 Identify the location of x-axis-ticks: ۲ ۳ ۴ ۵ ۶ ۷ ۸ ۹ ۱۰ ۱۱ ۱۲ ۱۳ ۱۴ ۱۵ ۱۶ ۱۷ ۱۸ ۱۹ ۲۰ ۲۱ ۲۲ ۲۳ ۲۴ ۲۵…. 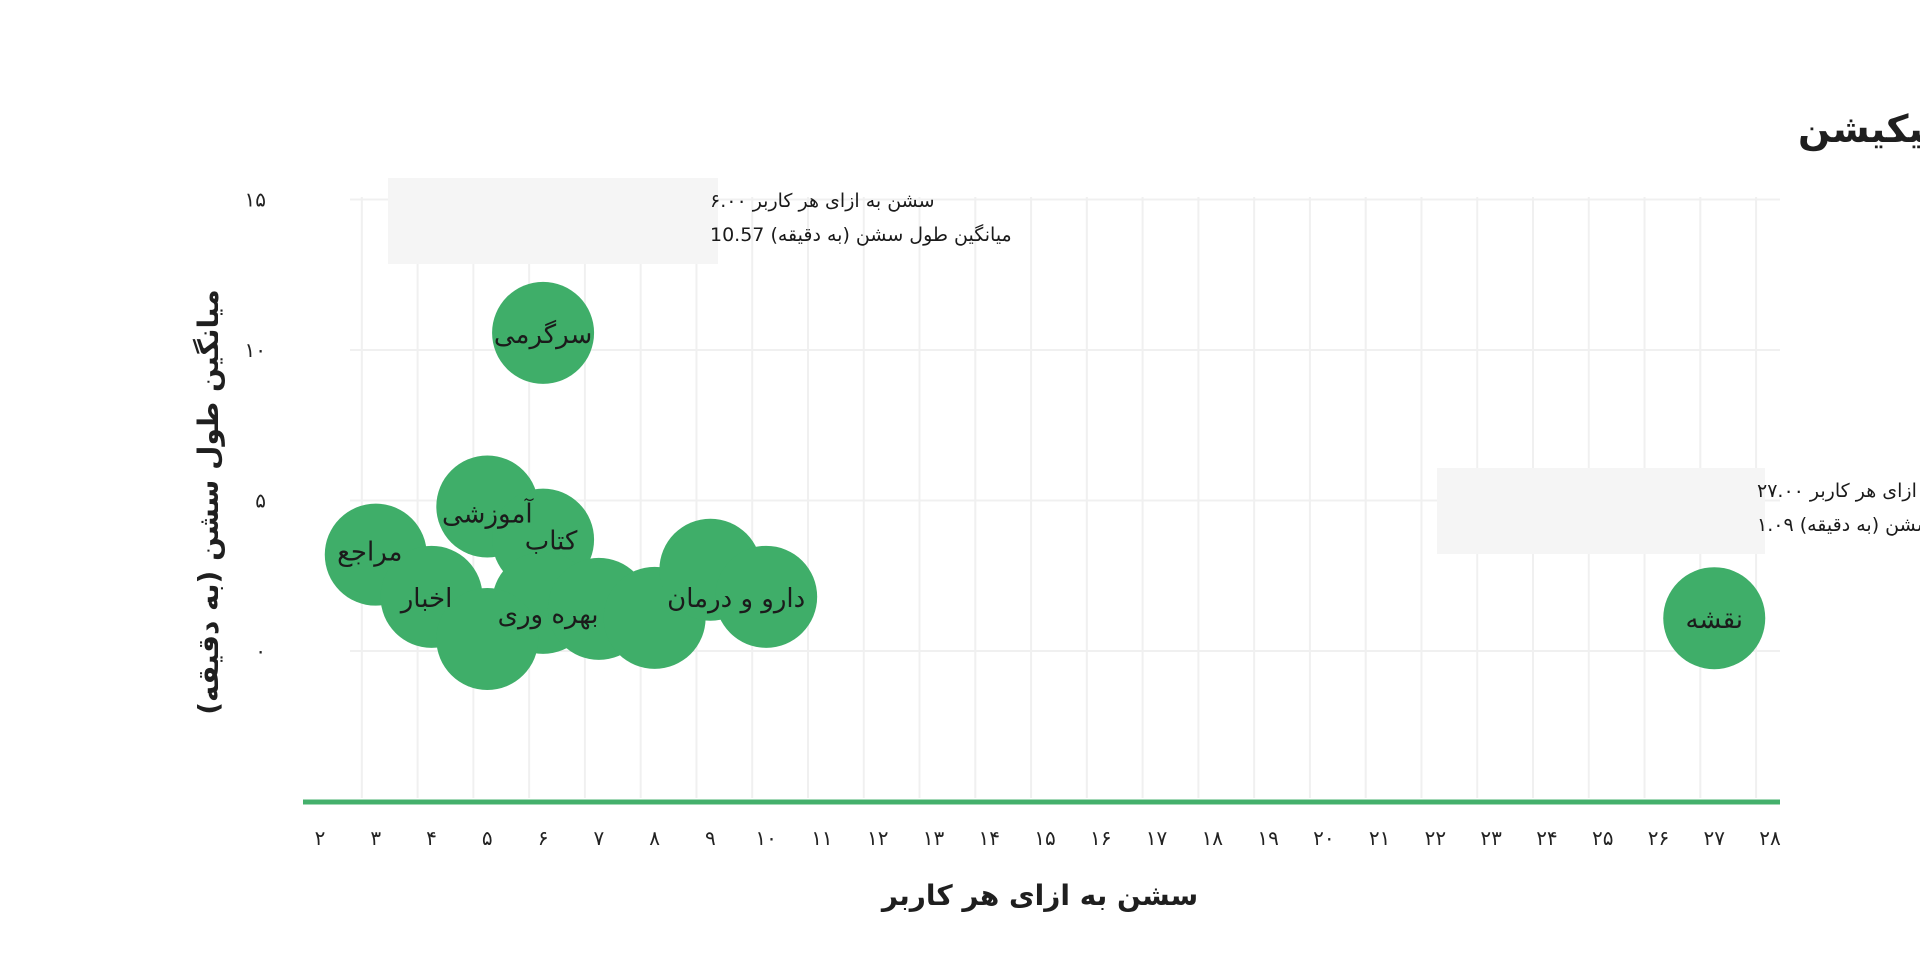
(1048, 838).